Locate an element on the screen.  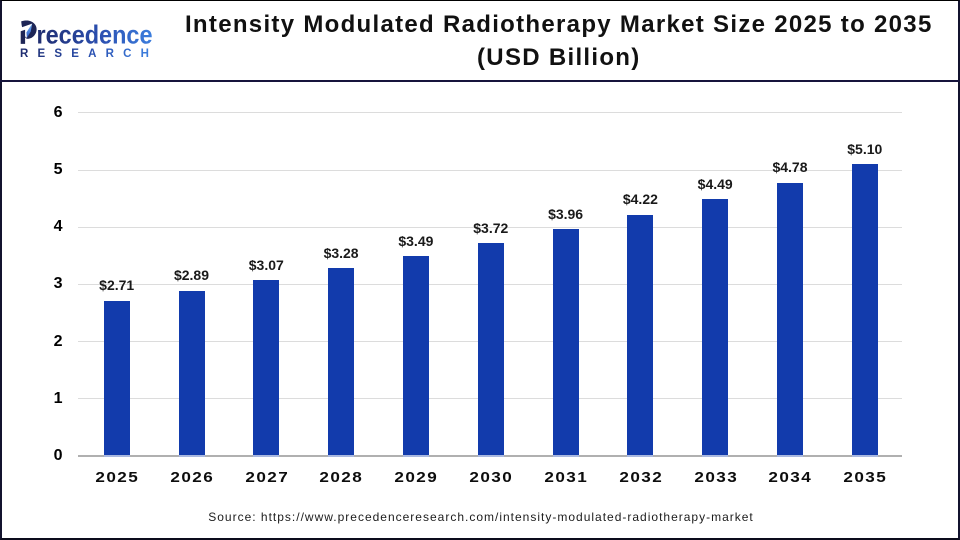
svg-text: RESEARCH is located at coordinates (89, 54).